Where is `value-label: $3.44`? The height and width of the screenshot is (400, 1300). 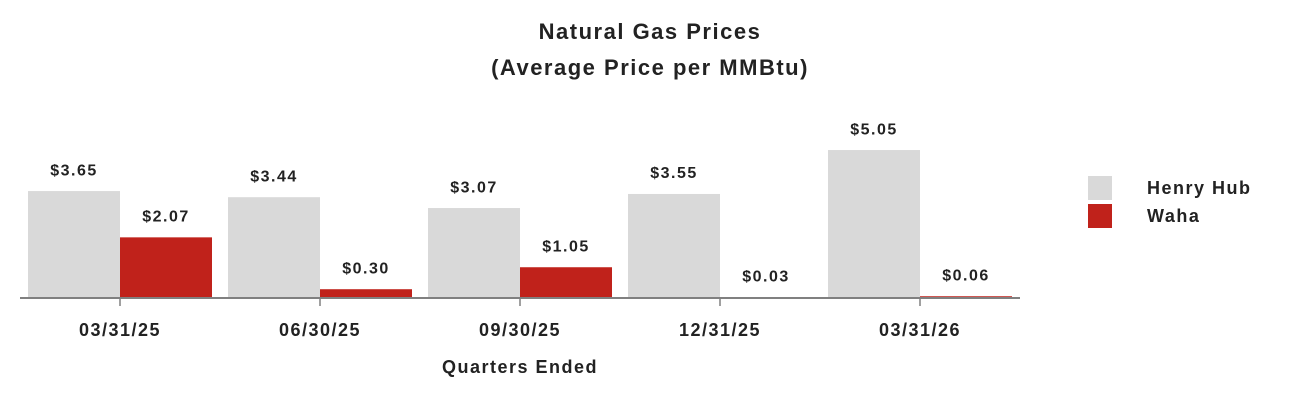
value-label: $3.44 is located at coordinates (274, 176).